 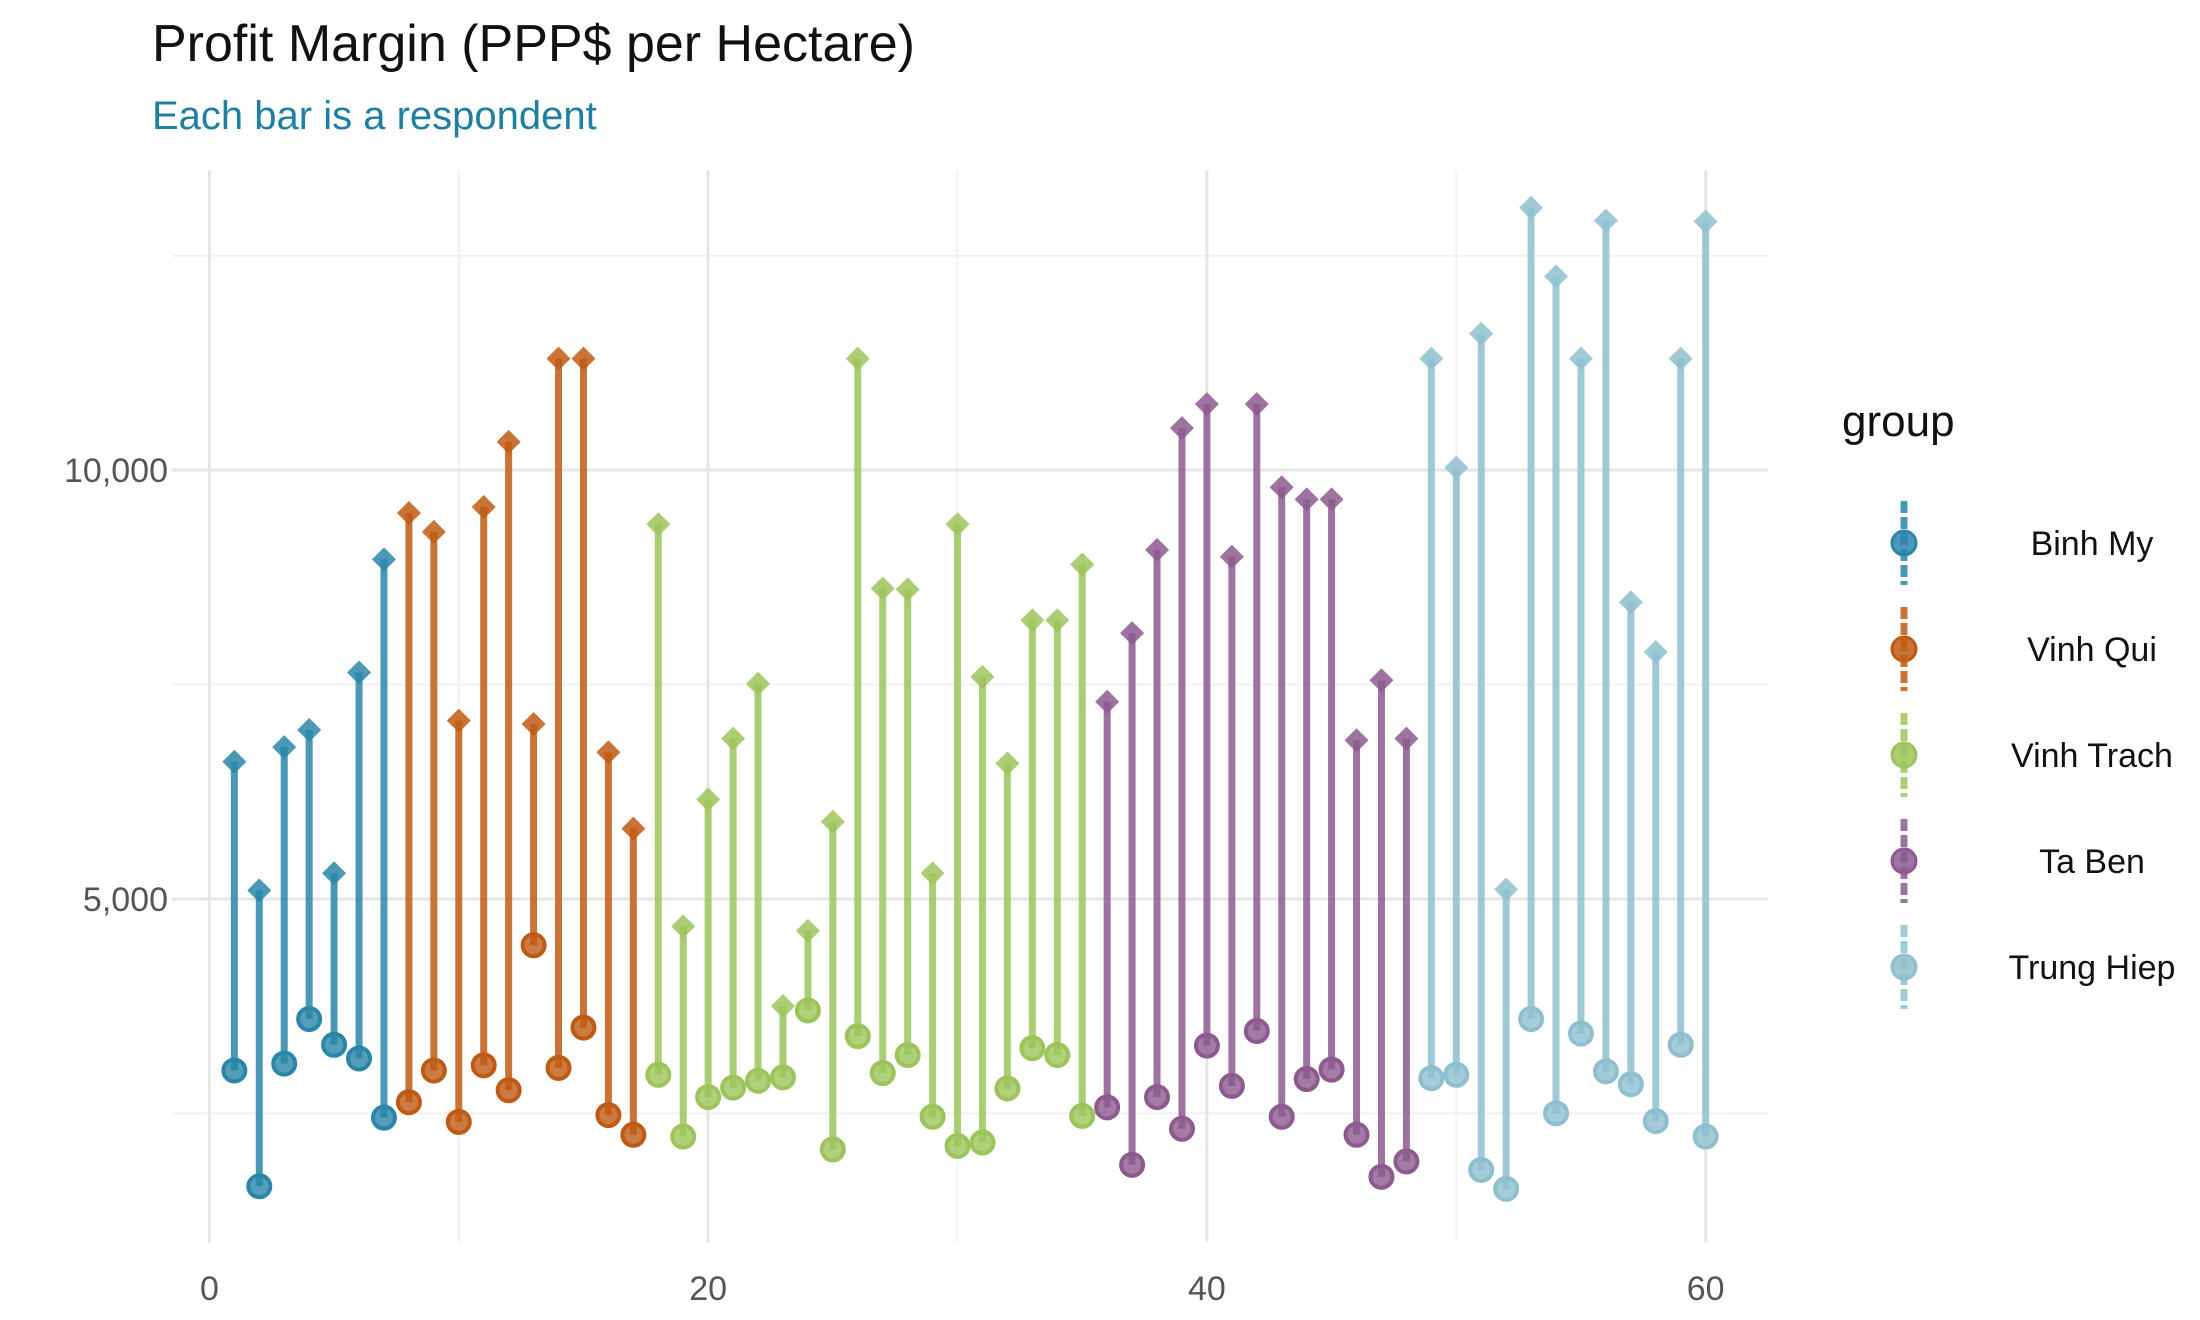 What do you see at coordinates (374, 116) in the screenshot?
I see `chart-subtitle: Each bar is a respondent` at bounding box center [374, 116].